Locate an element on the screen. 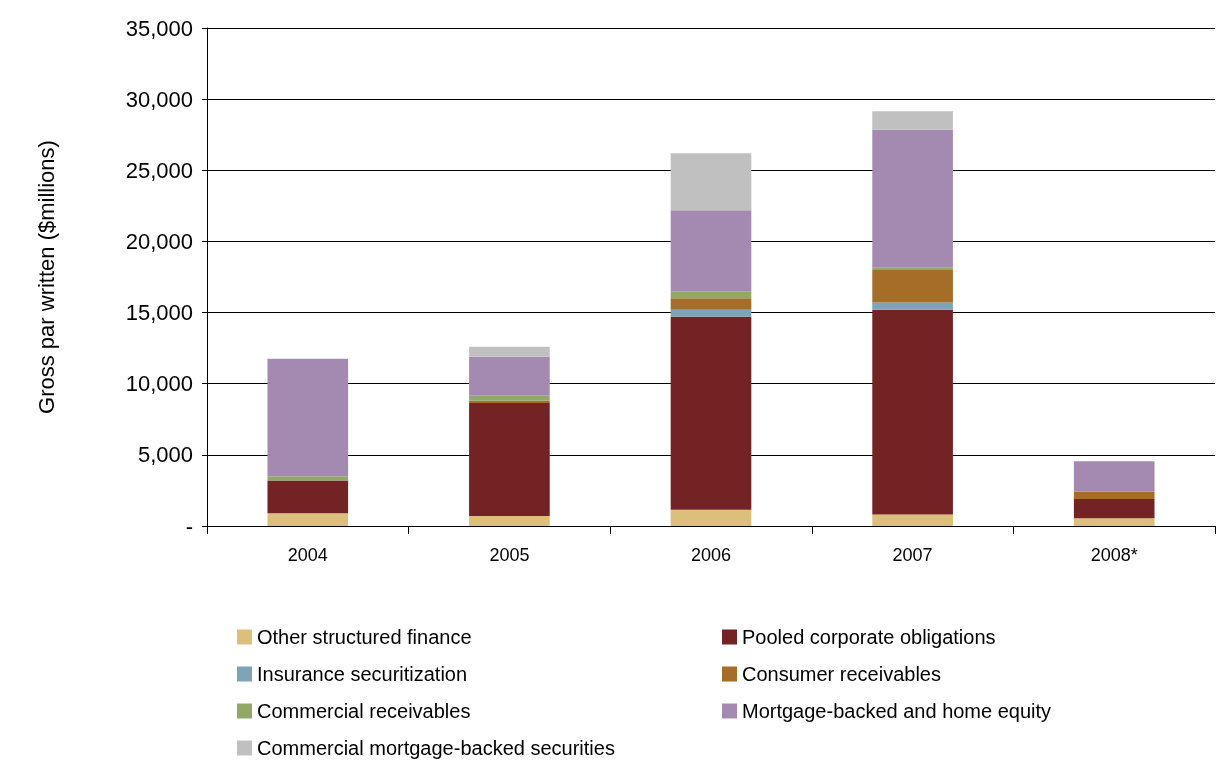 This screenshot has width=1221, height=763. legend-label: Other structured finance is located at coordinates (364, 637).